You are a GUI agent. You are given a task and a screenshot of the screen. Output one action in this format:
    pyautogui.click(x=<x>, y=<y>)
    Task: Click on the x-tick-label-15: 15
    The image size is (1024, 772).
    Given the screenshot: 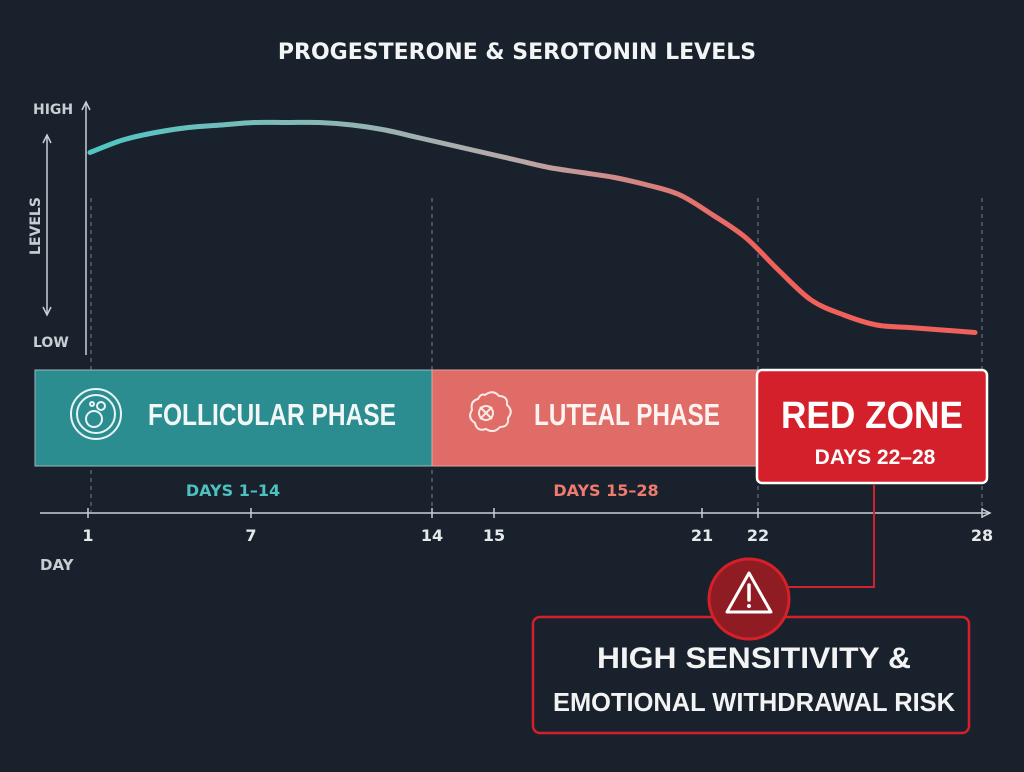 What is the action you would take?
    pyautogui.click(x=494, y=535)
    